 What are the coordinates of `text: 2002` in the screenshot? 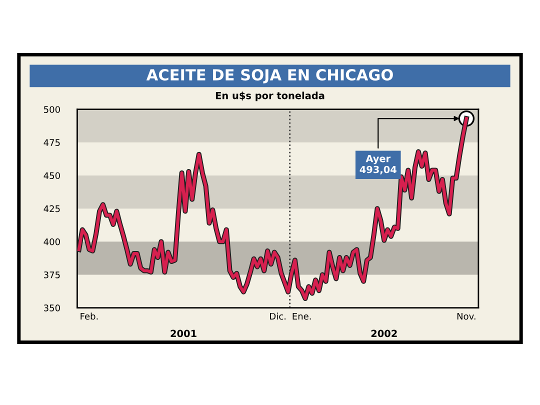 It's located at (384, 334).